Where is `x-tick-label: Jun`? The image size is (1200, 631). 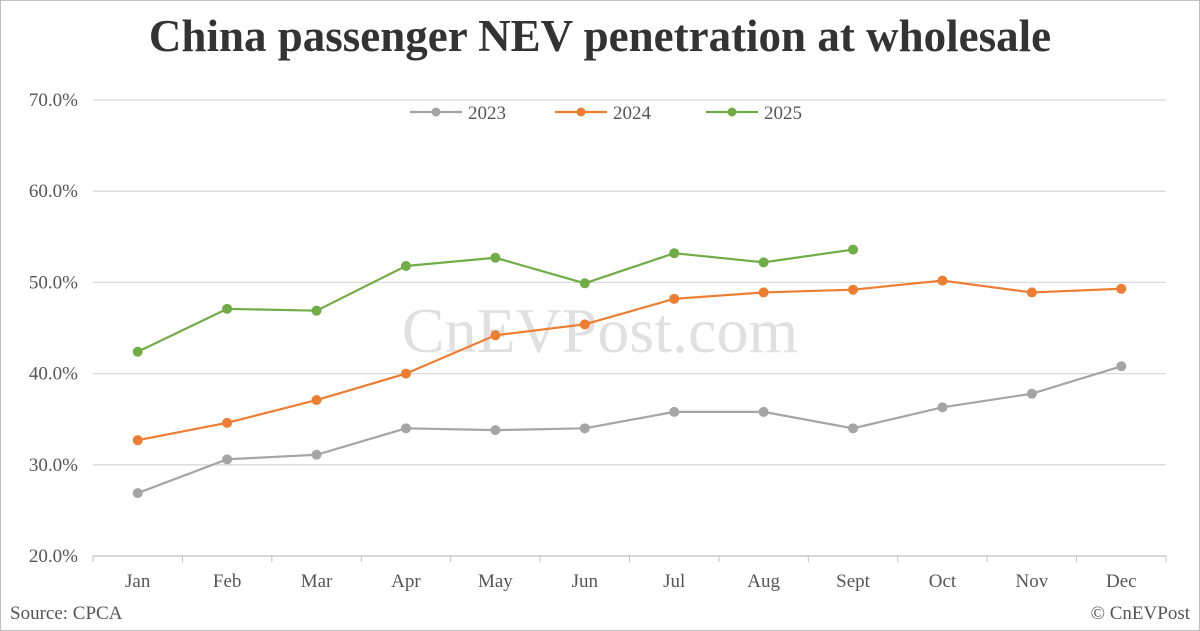 x-tick-label: Jun is located at coordinates (585, 581).